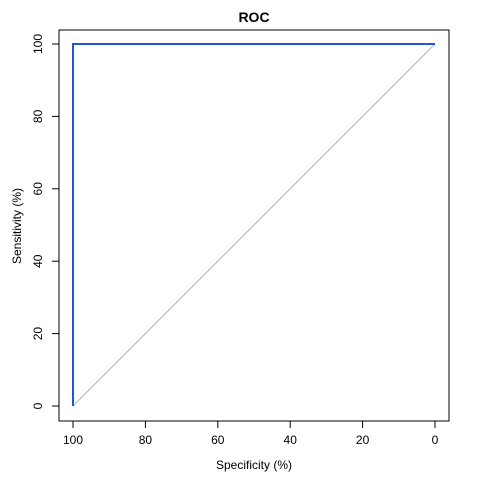 The height and width of the screenshot is (480, 480). What do you see at coordinates (435, 440) in the screenshot?
I see `x-tick-label: 0` at bounding box center [435, 440].